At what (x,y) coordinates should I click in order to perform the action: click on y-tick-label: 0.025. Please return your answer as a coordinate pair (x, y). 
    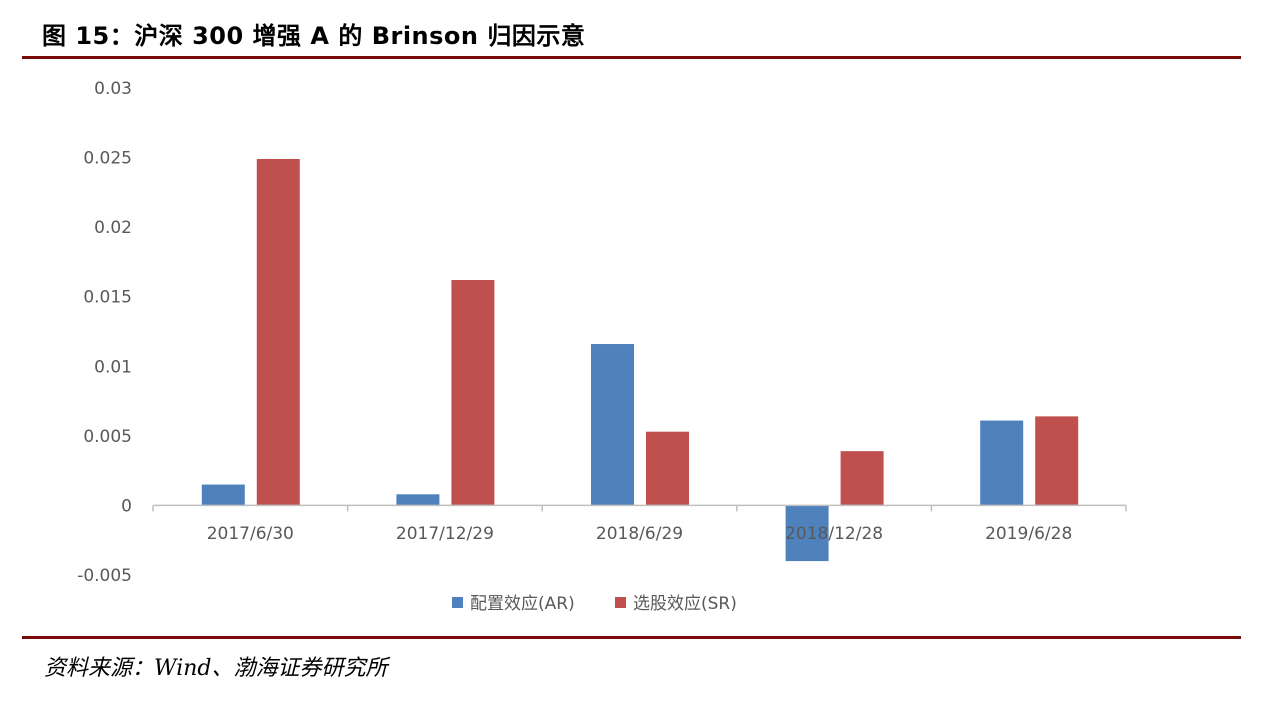
    Looking at the image, I should click on (107, 159).